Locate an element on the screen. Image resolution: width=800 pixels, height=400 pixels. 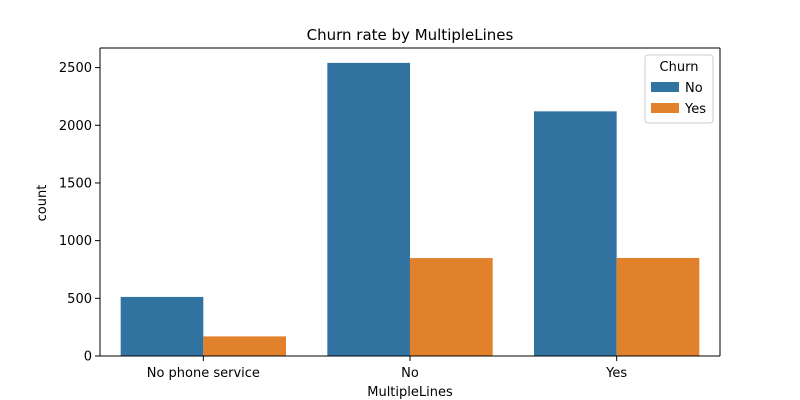
legend-label: Yes is located at coordinates (695, 109).